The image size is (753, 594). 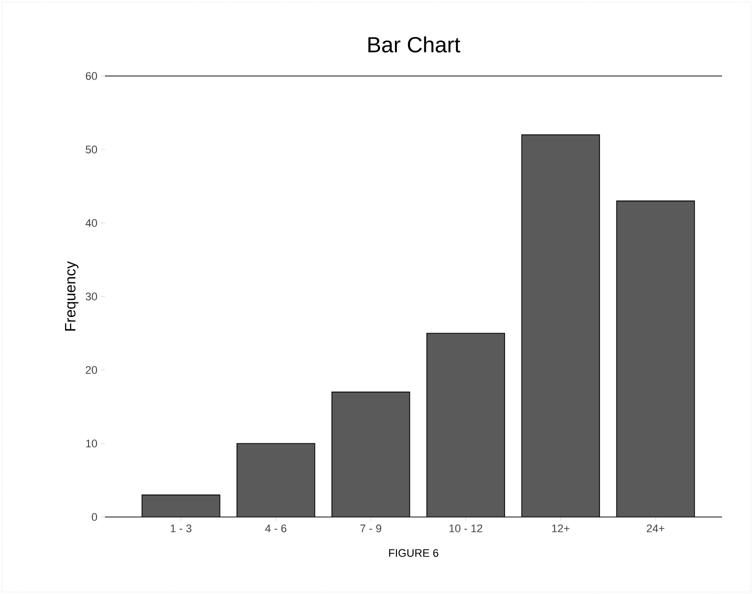 What do you see at coordinates (92, 370) in the screenshot?
I see `y-tick-label: 20` at bounding box center [92, 370].